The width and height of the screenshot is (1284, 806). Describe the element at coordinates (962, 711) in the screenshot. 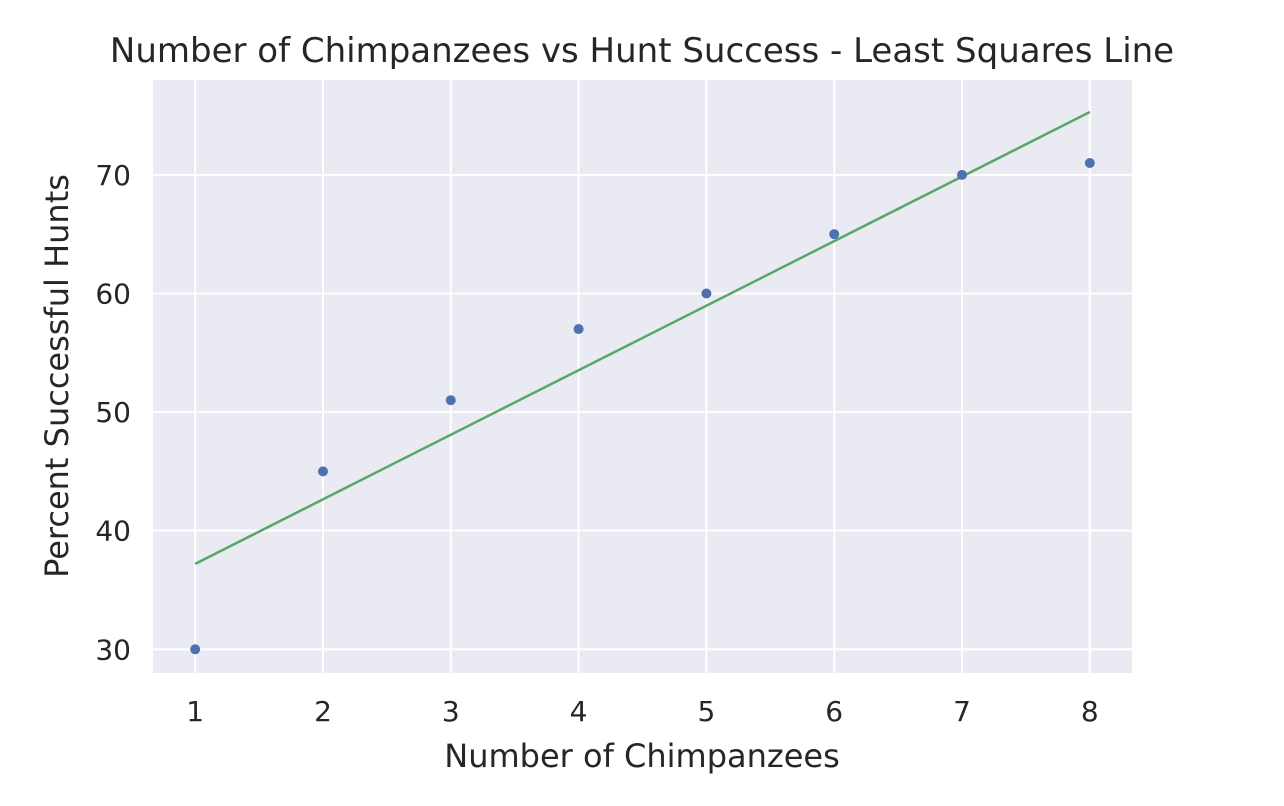

I see `x-tick-label-6: 7` at that location.